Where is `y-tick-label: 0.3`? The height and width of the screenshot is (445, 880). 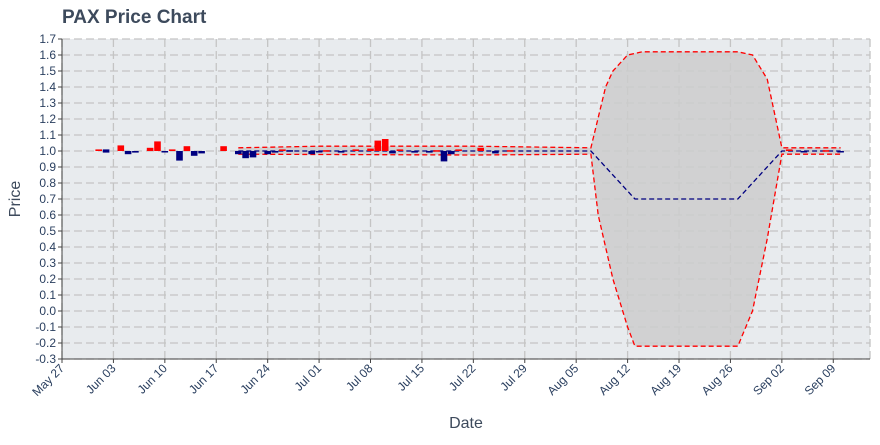 y-tick-label: 0.3 is located at coordinates (47, 263).